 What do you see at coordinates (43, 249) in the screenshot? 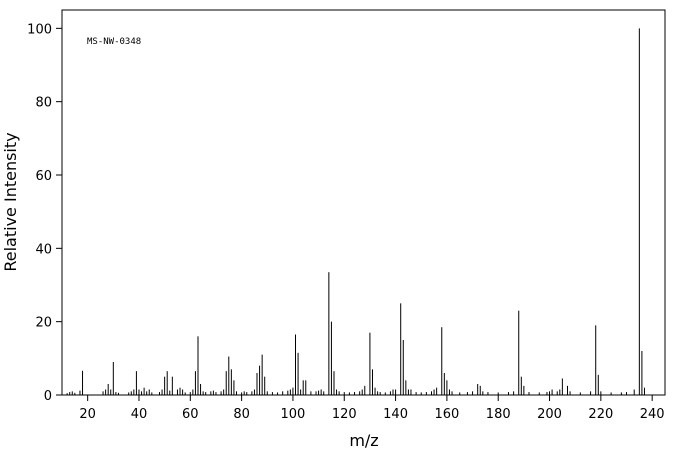
I see `y-tick-label: 40` at bounding box center [43, 249].